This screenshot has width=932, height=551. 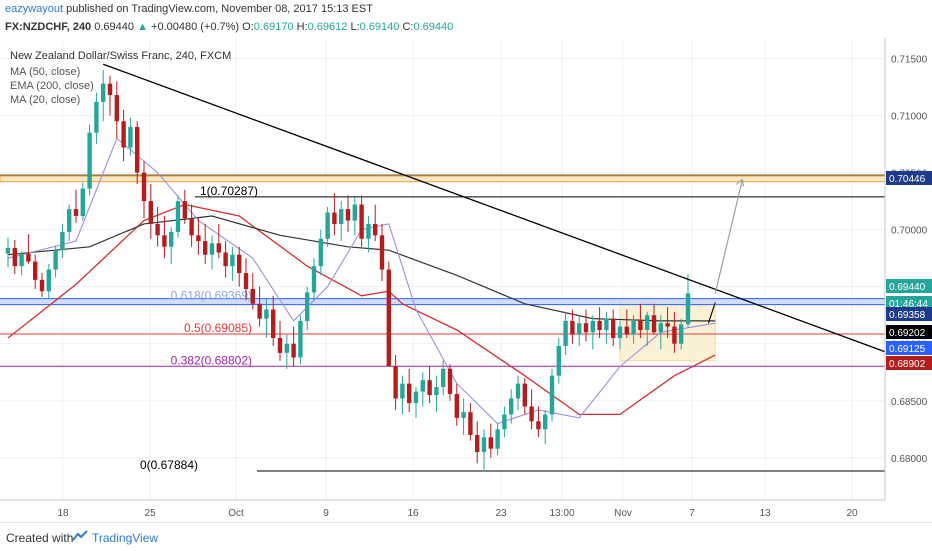 What do you see at coordinates (211, 296) in the screenshot?
I see `fib-label-1: 0.618(0.69369)` at bounding box center [211, 296].